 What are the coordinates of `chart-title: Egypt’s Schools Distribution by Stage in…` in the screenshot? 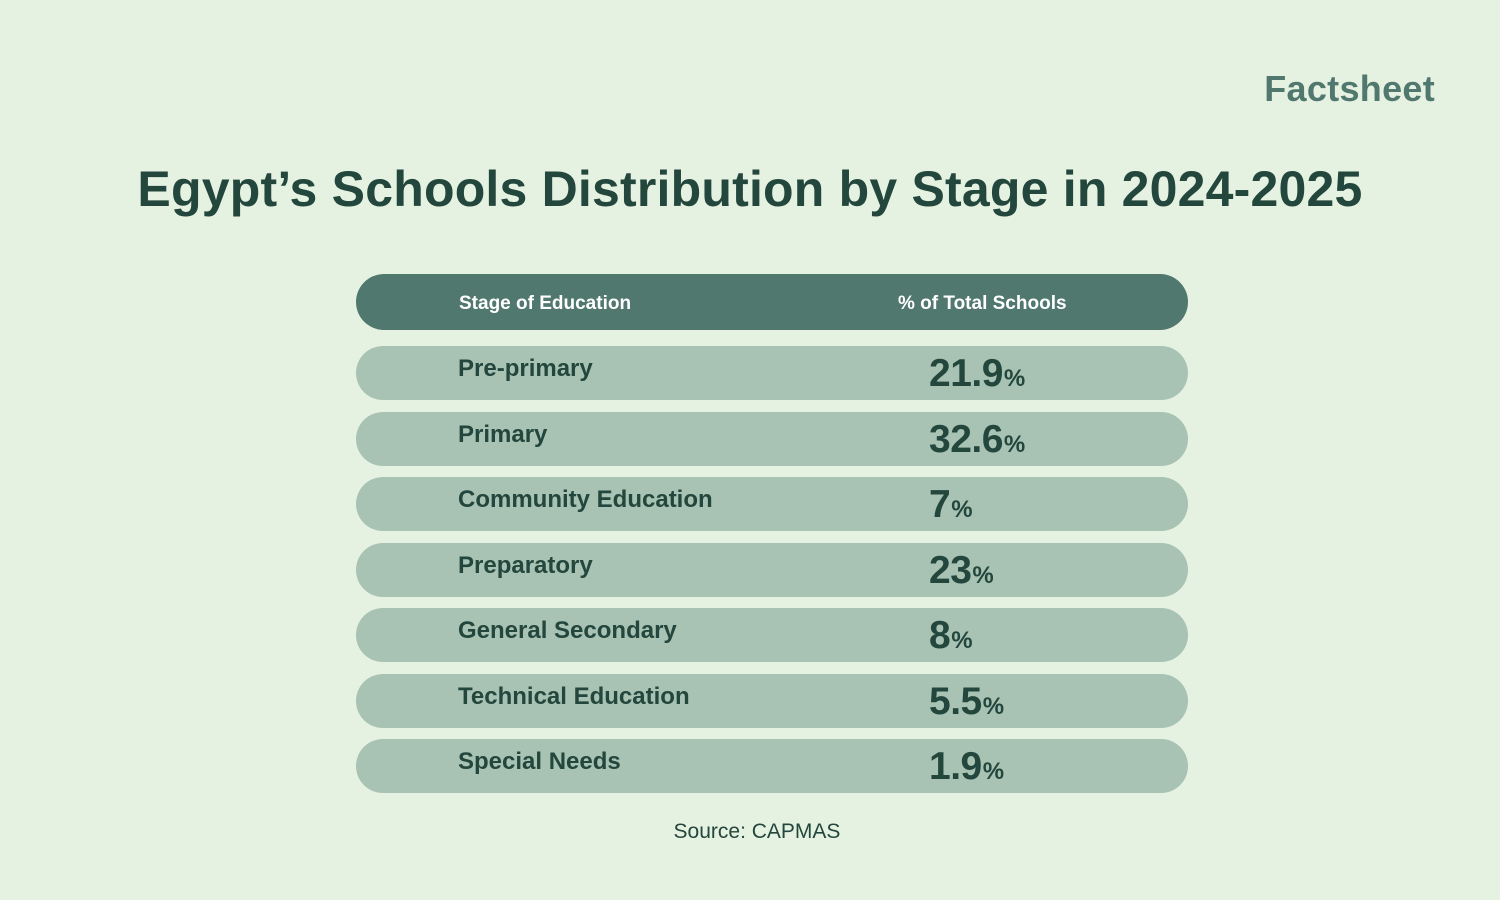 It's located at (750, 189).